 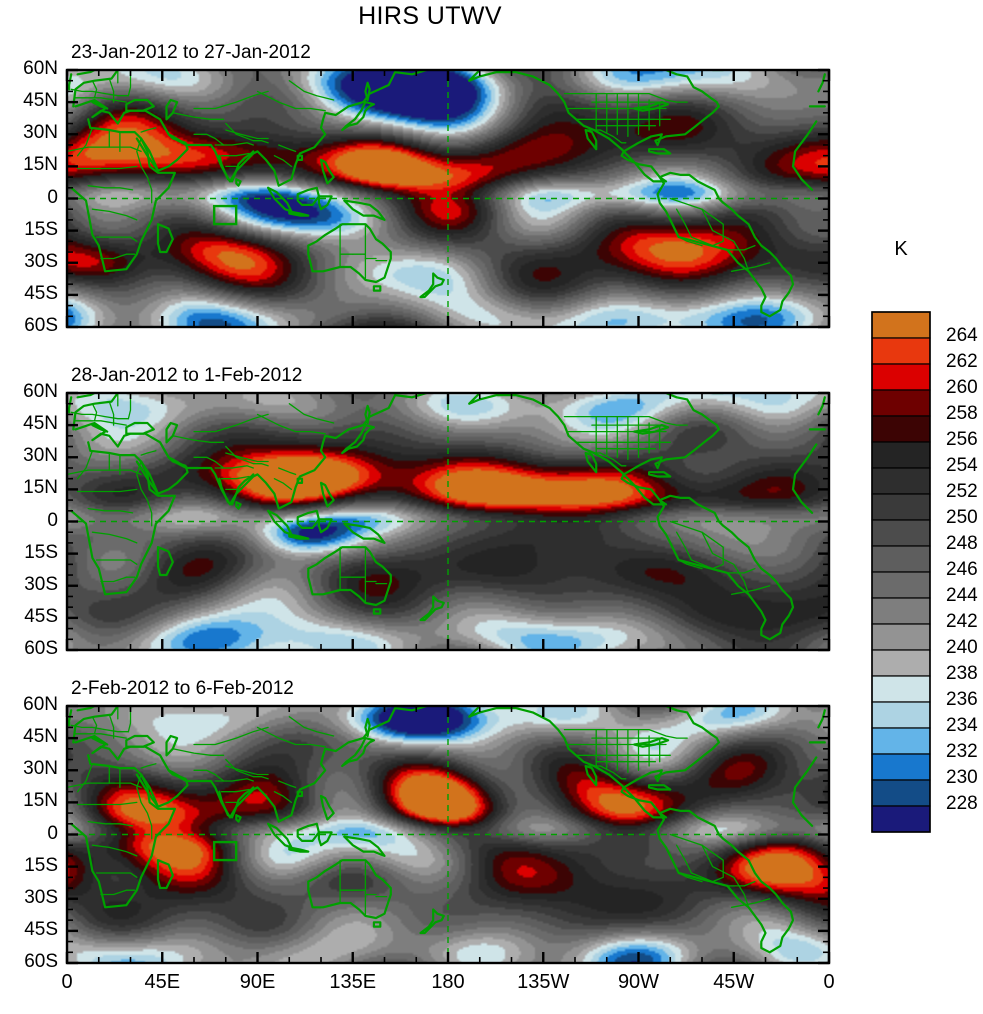 What do you see at coordinates (962, 543) in the screenshot?
I see `colorbar-tick-label: 248` at bounding box center [962, 543].